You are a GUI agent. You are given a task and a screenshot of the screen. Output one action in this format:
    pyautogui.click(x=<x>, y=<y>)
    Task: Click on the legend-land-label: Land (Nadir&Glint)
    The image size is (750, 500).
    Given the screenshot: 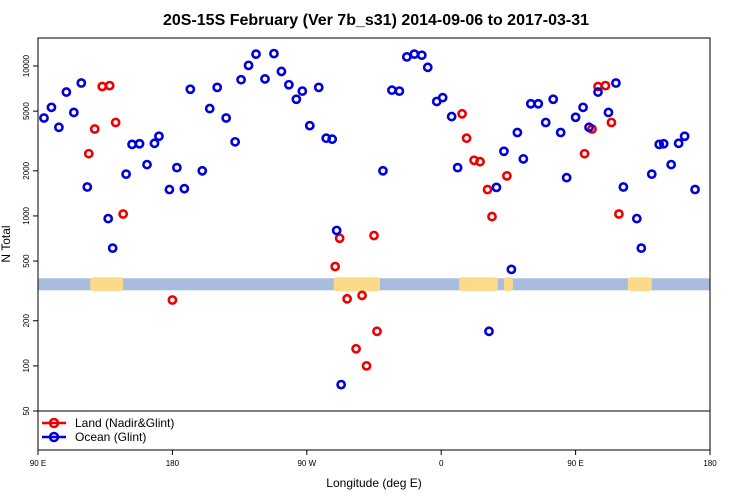 What is the action you would take?
    pyautogui.click(x=124, y=423)
    